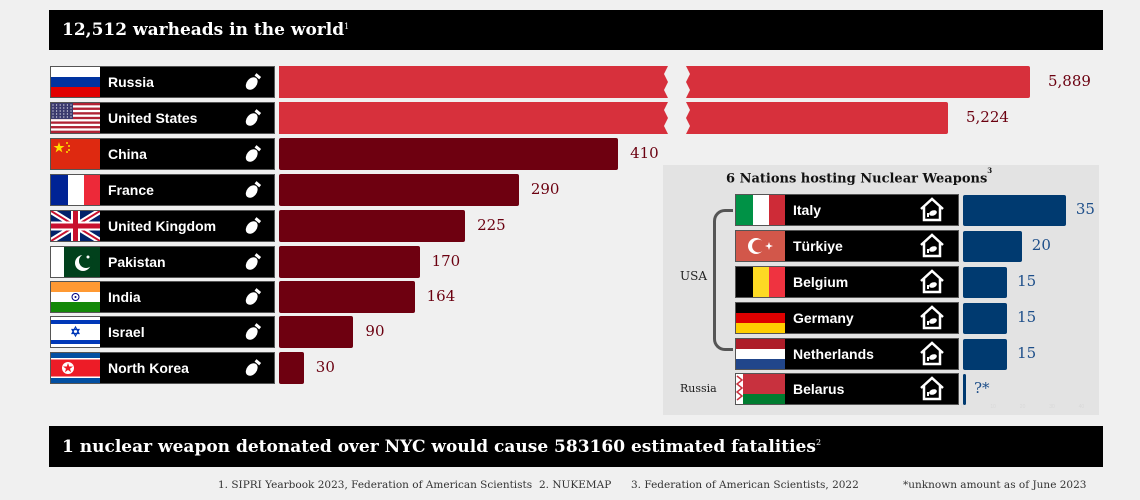 The width and height of the screenshot is (1140, 500). I want to click on country-row-united-kingdom: United Kingdom, so click(162, 226).